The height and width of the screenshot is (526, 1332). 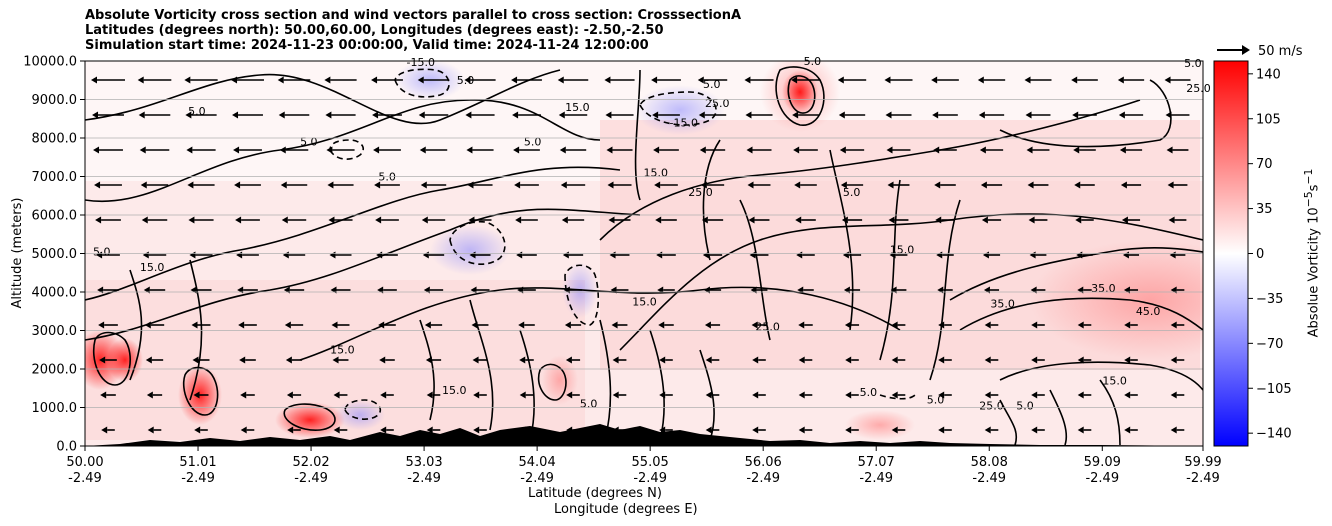 I want to click on colorbar-tick-label: −140, so click(x=1274, y=434).